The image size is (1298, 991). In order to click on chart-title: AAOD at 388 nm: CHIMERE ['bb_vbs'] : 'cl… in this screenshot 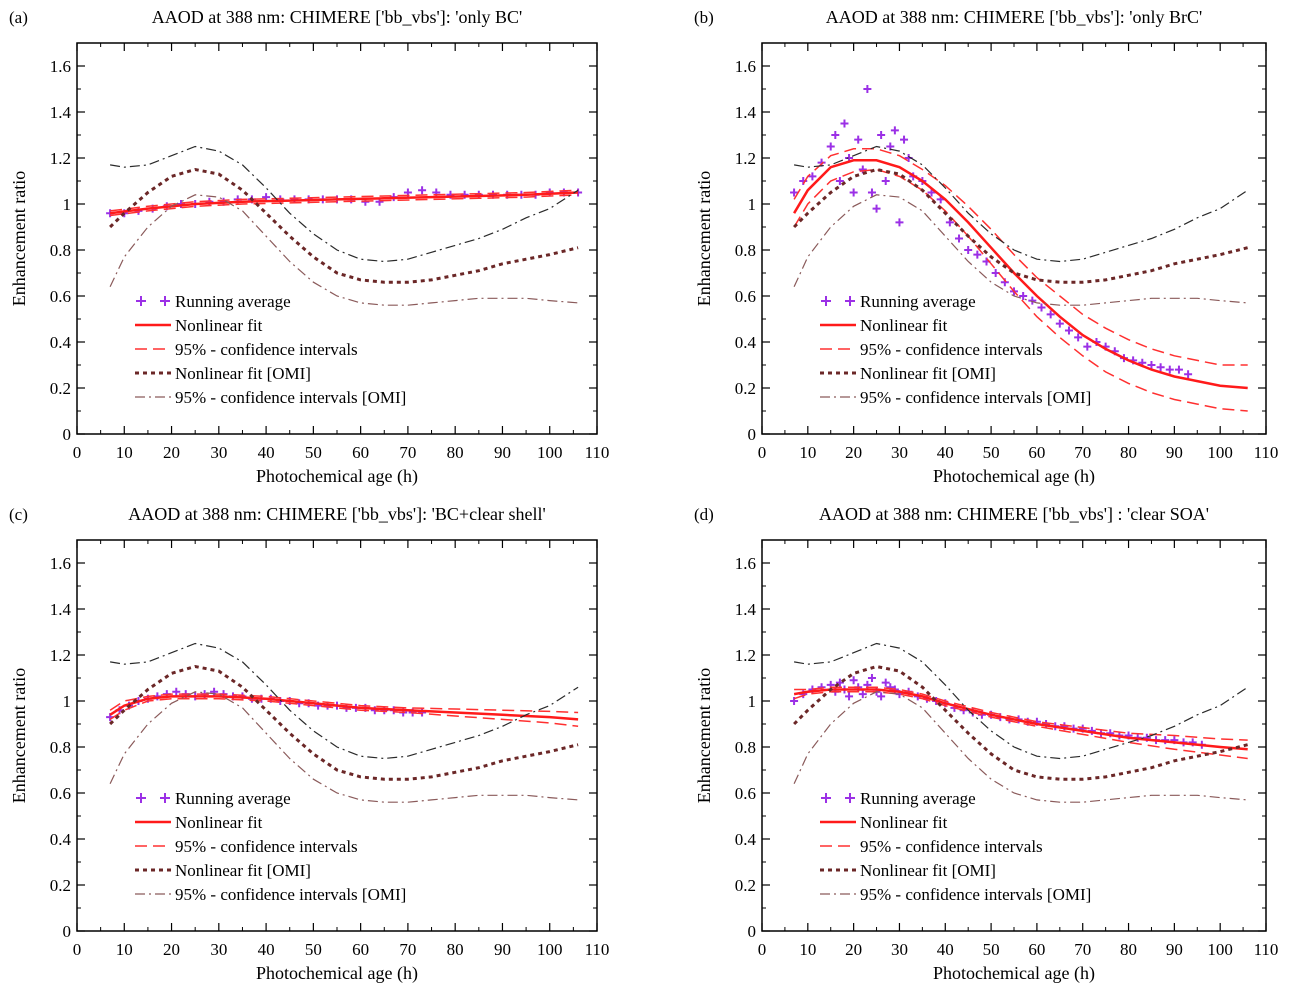, I will do `click(1014, 514)`.